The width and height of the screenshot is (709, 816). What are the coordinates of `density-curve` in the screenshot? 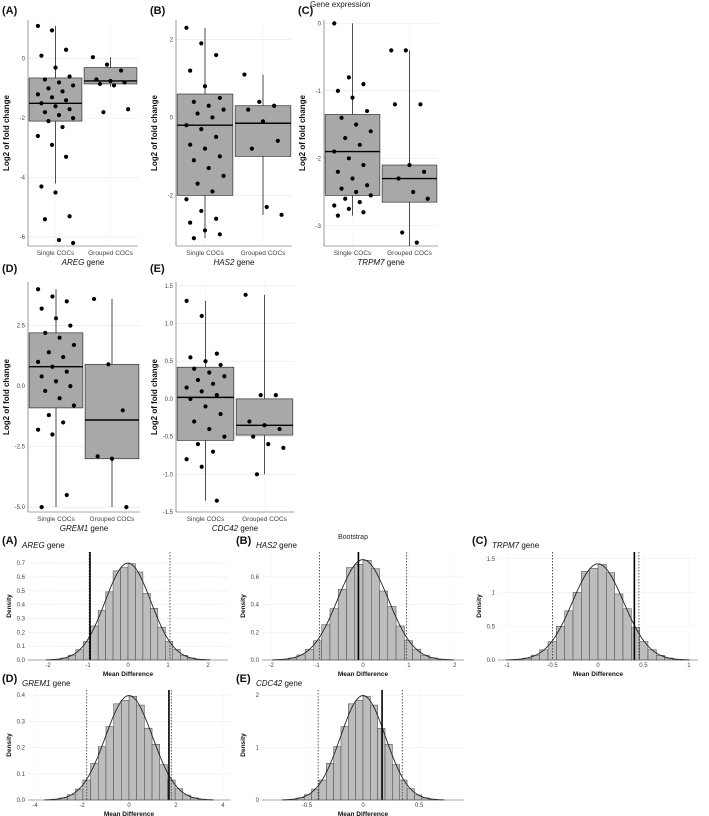 It's located at (598, 612).